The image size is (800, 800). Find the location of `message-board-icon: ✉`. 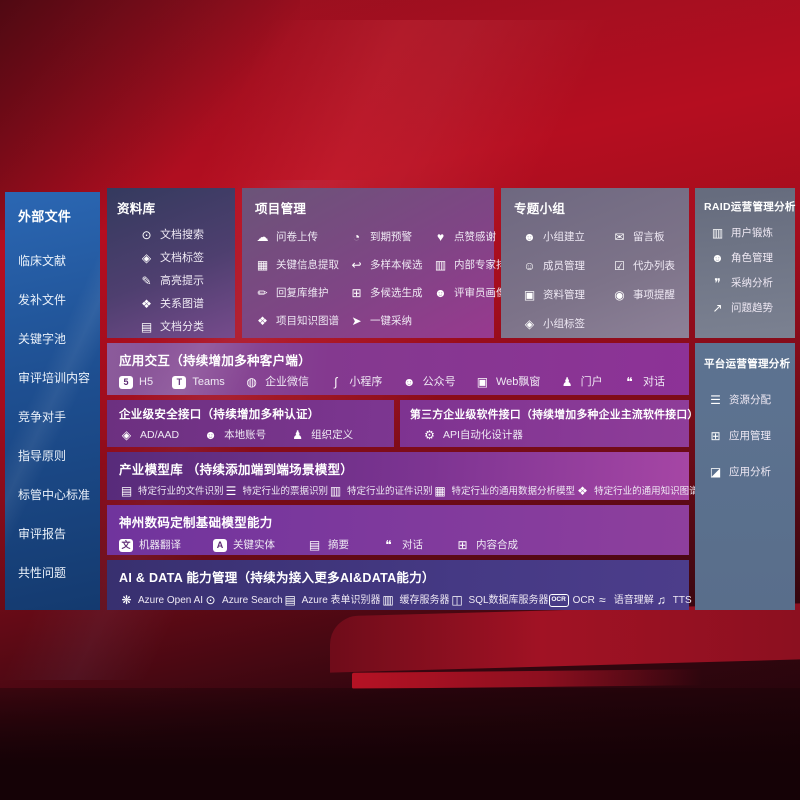

message-board-icon: ✉ is located at coordinates (619, 237).